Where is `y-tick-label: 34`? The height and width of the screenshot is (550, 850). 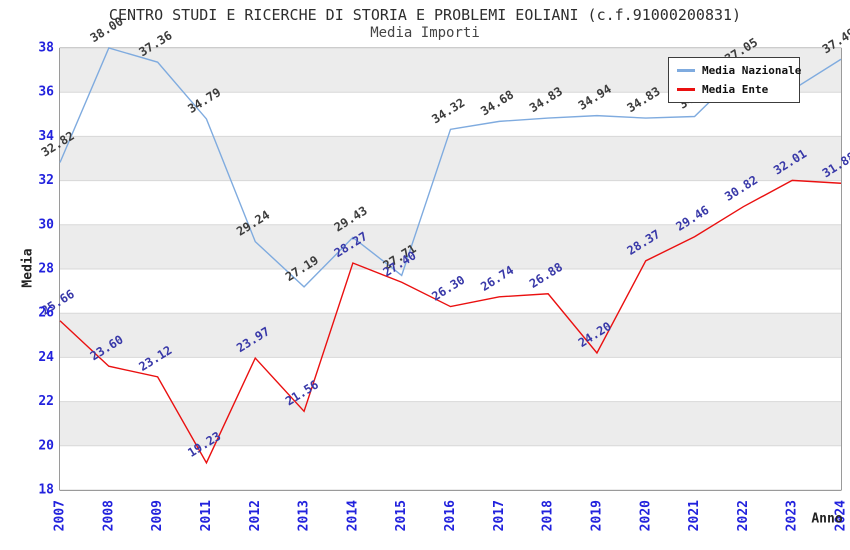
y-tick-label: 34 is located at coordinates (46, 136).